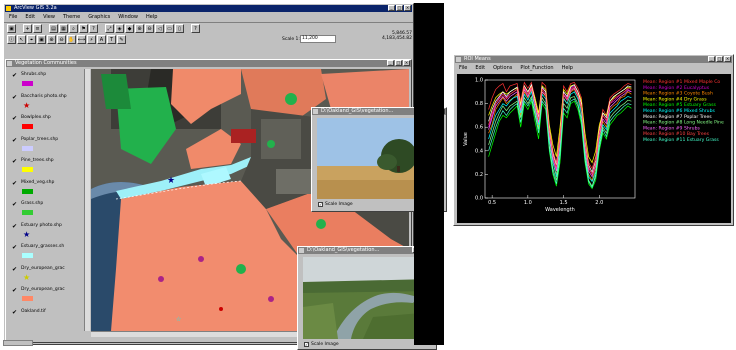 The width and height of the screenshot is (736, 350). Describe the element at coordinates (49, 17) in the screenshot. I see `main-menu-view: View` at that location.